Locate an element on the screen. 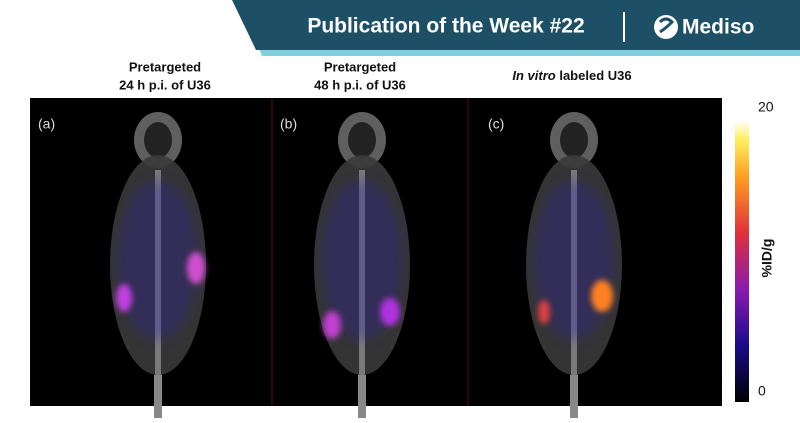  banner is located at coordinates (516, 25).